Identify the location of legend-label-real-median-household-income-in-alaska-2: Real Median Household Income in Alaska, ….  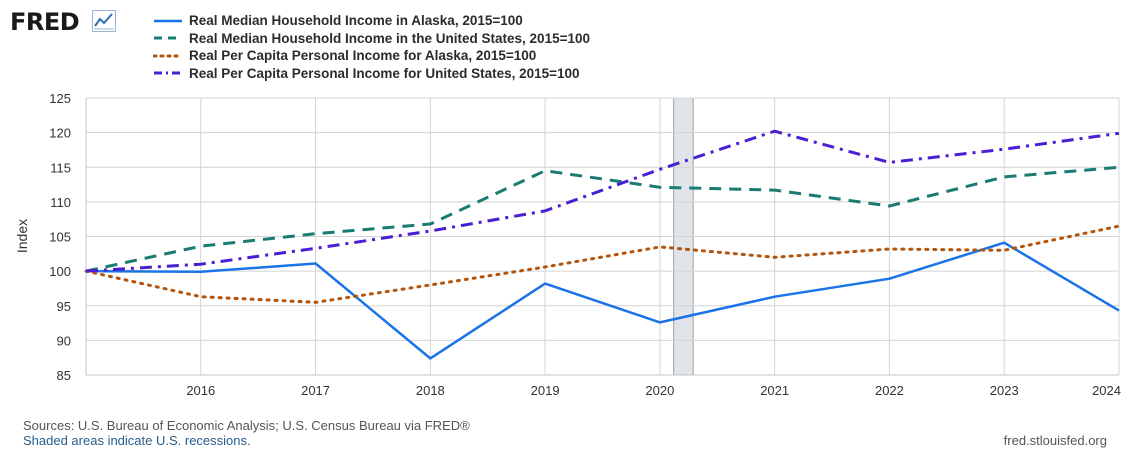
(356, 21).